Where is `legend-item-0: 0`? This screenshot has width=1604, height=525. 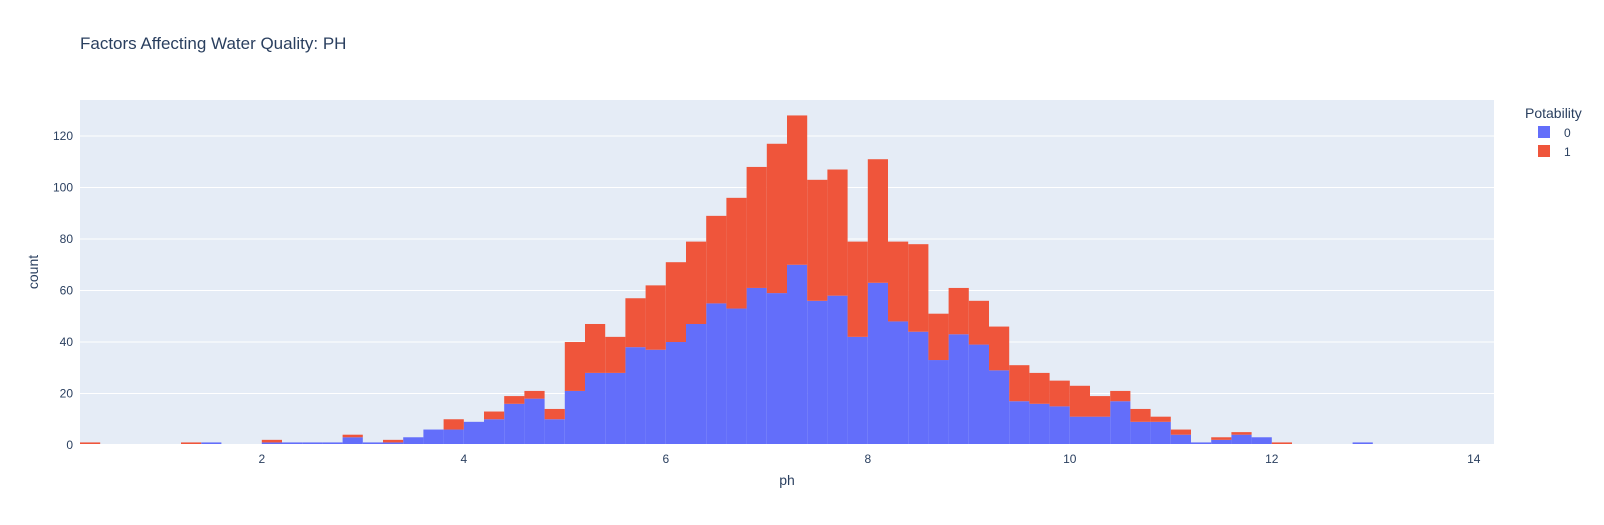 legend-item-0: 0 is located at coordinates (1554, 133).